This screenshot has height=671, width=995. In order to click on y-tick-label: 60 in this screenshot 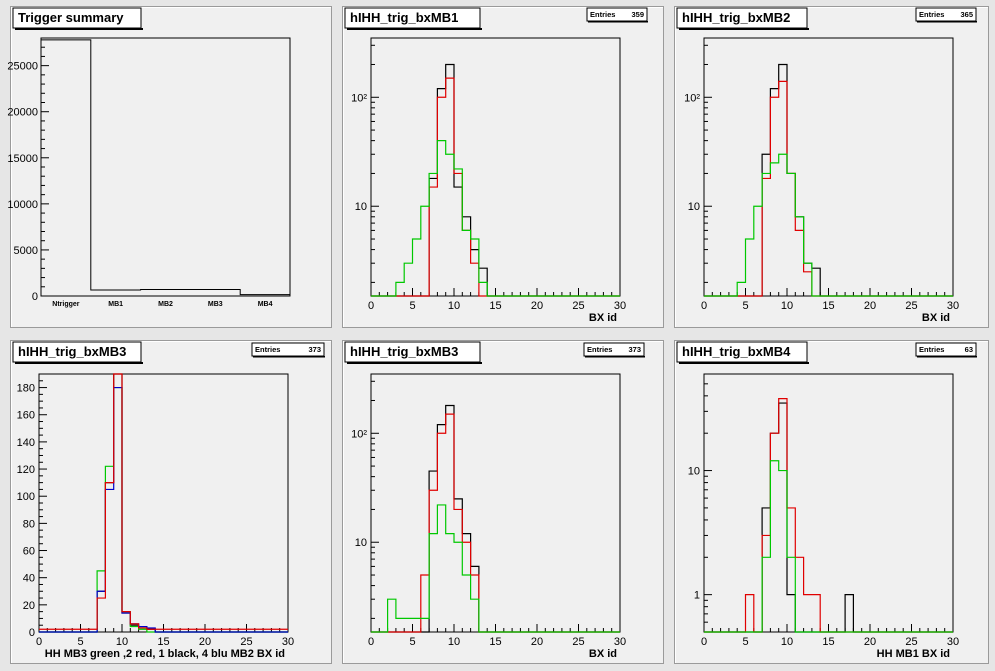, I will do `click(29, 552)`.